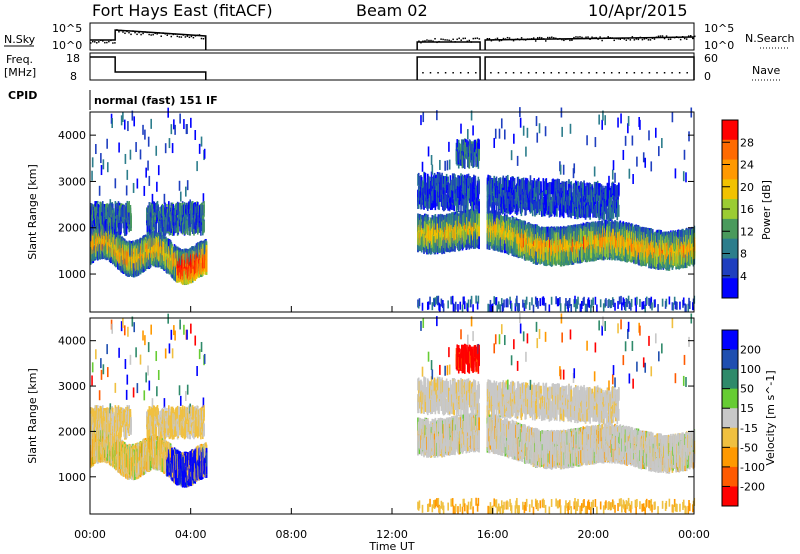 This screenshot has height=554, width=800. Describe the element at coordinates (555, 43) in the screenshot. I see `noise-sky-trace` at that location.